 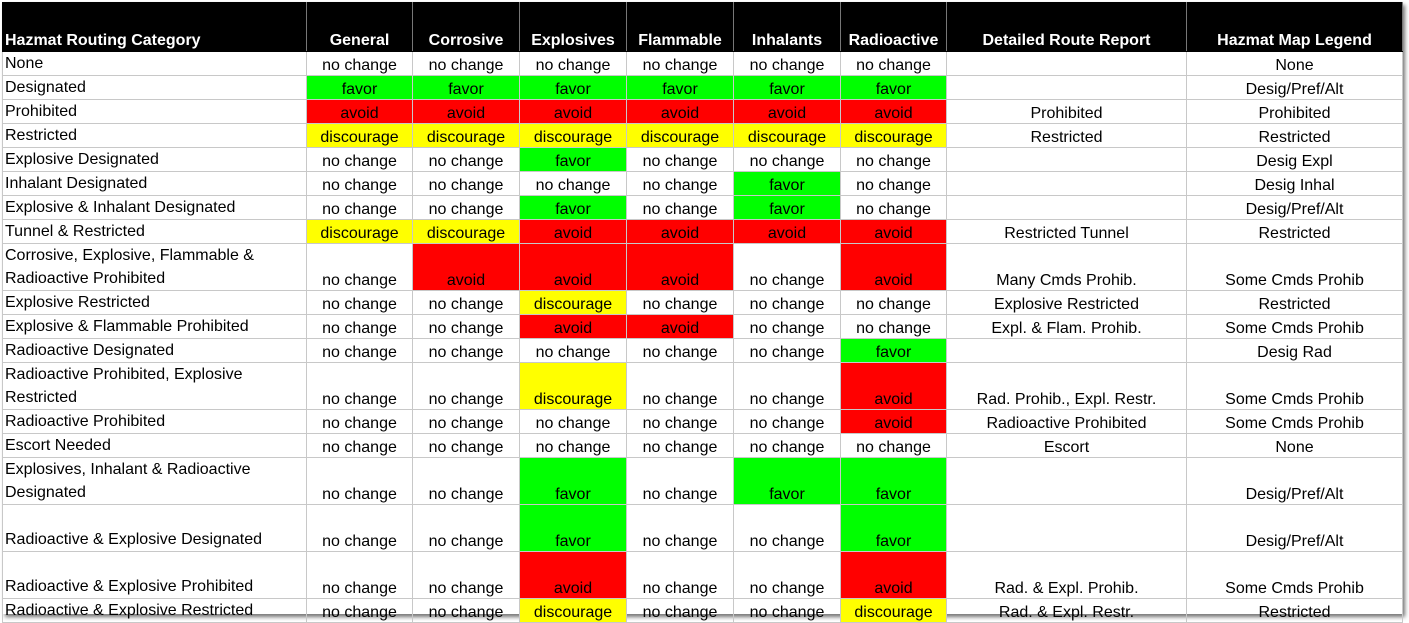 I want to click on header-corrosive: Corrosive, so click(x=466, y=27).